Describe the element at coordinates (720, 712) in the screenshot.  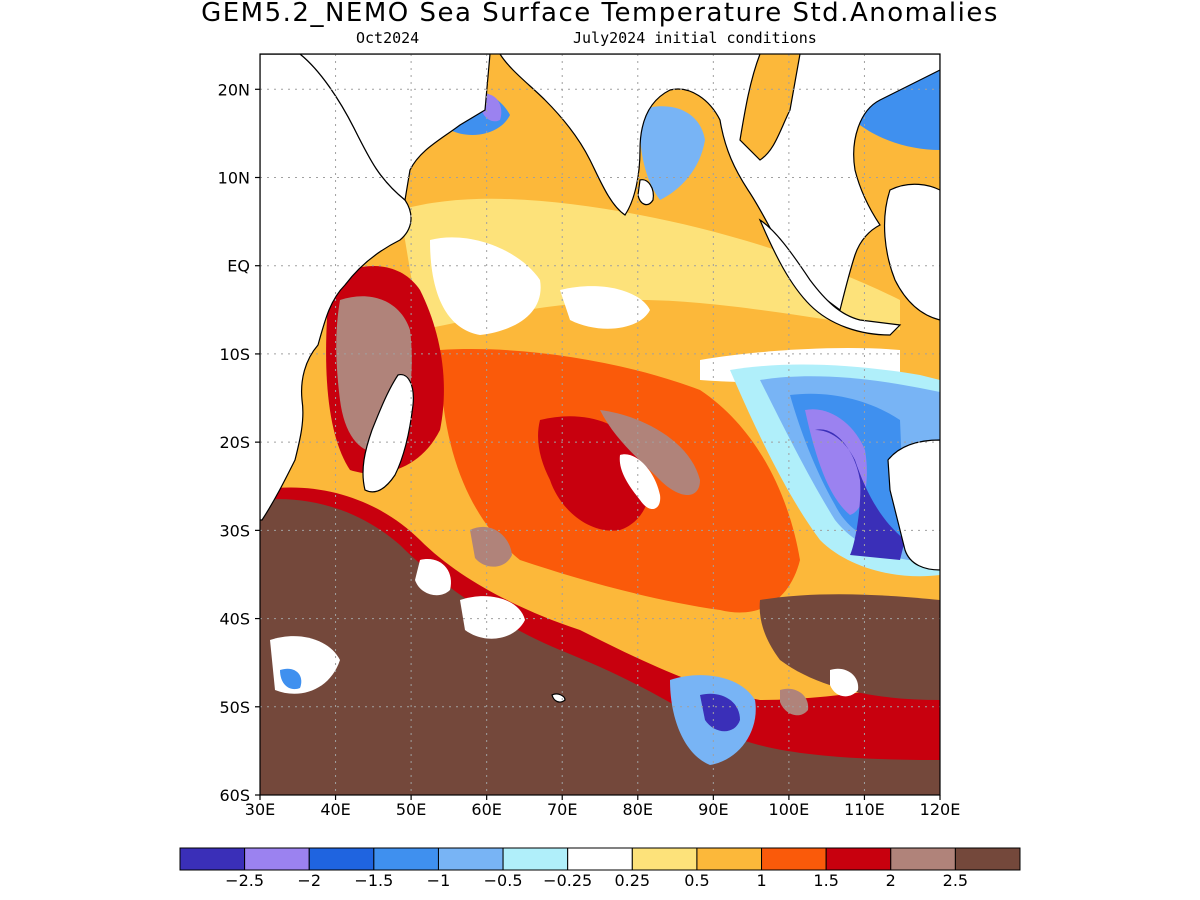
I see `region-south-extreme-cool` at that location.